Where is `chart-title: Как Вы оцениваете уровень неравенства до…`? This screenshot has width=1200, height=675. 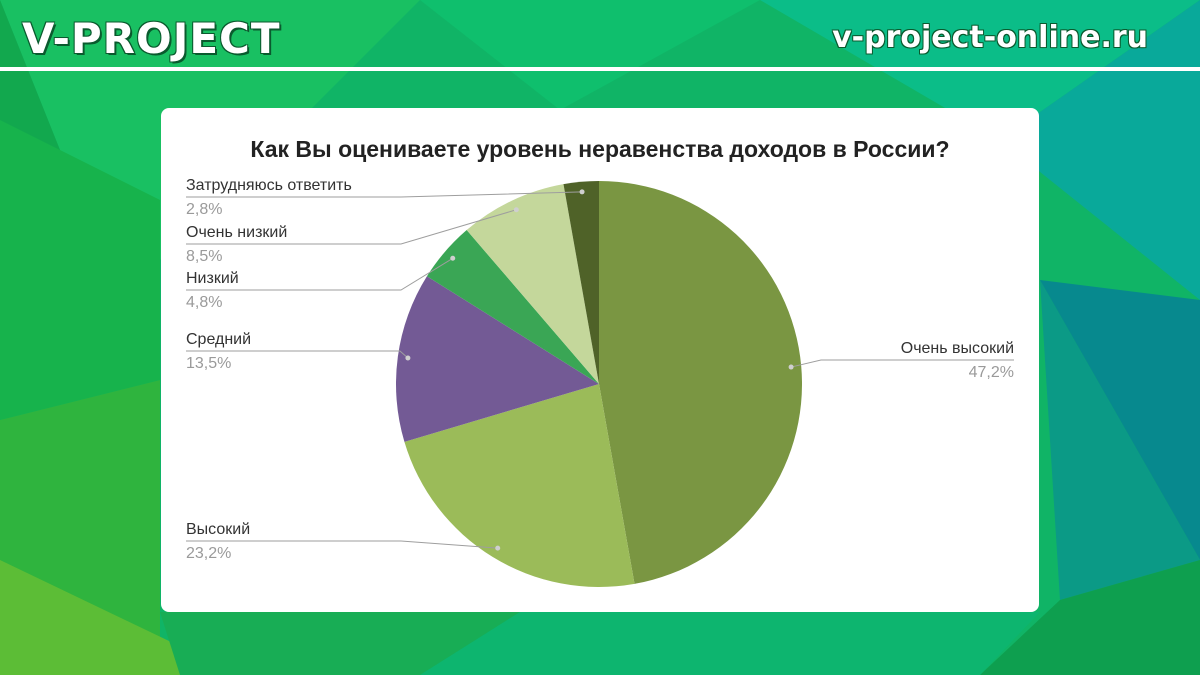
chart-title: Как Вы оцениваете уровень неравенства до… is located at coordinates (600, 149).